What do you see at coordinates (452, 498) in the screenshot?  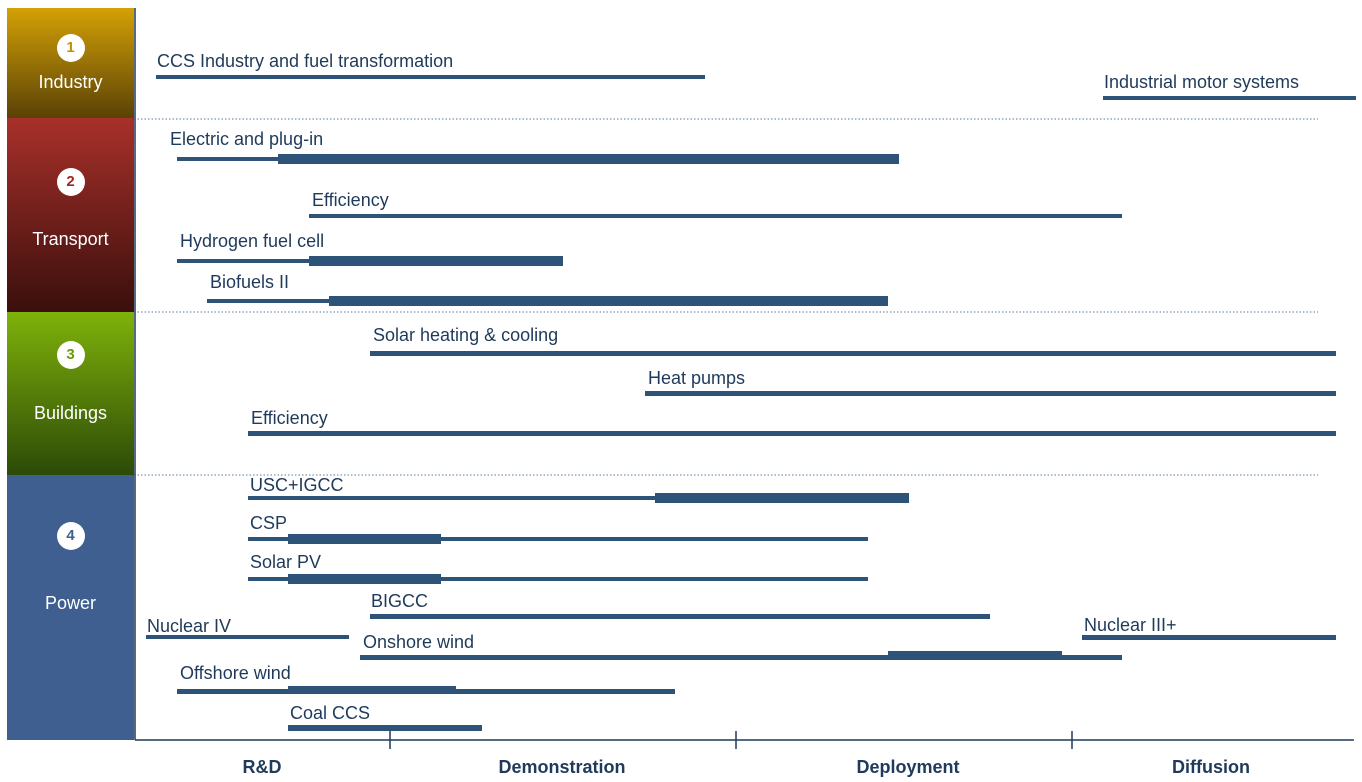 I see `bar-usc-thin` at bounding box center [452, 498].